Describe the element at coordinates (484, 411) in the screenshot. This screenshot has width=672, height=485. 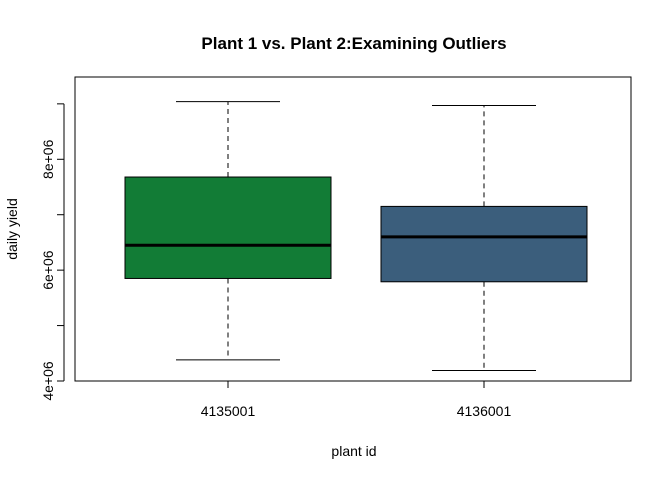
I see `x-tick-label: 4136001` at that location.